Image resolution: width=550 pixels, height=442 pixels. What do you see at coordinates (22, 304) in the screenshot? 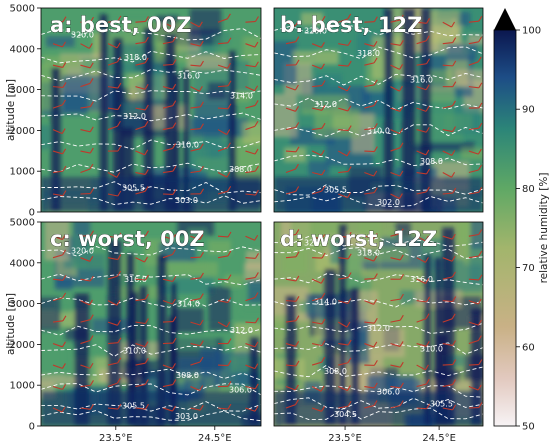
I see `y-tick-label: 3000` at bounding box center [22, 304].